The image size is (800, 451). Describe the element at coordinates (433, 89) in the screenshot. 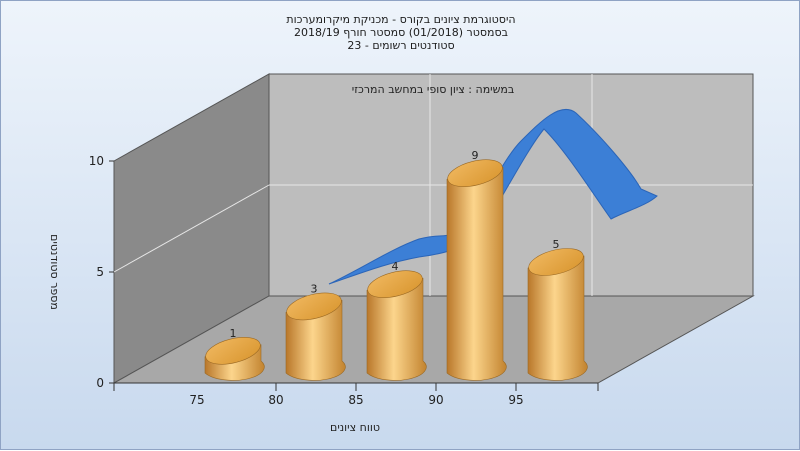

I see `chart-subtitle: במשימה : ציון סופי במחשב המרכזי` at that location.